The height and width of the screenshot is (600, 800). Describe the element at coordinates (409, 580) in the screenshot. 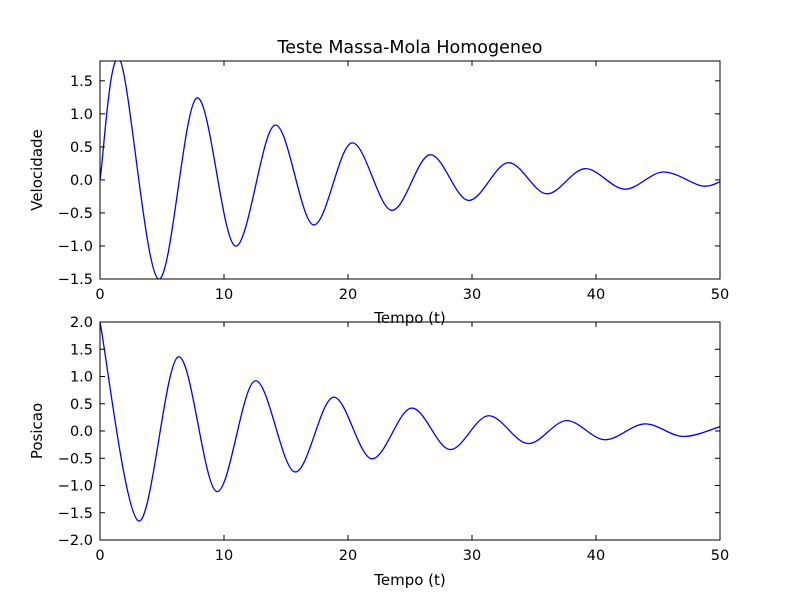

I see `position-x-axis-label: Tempo (t)` at that location.